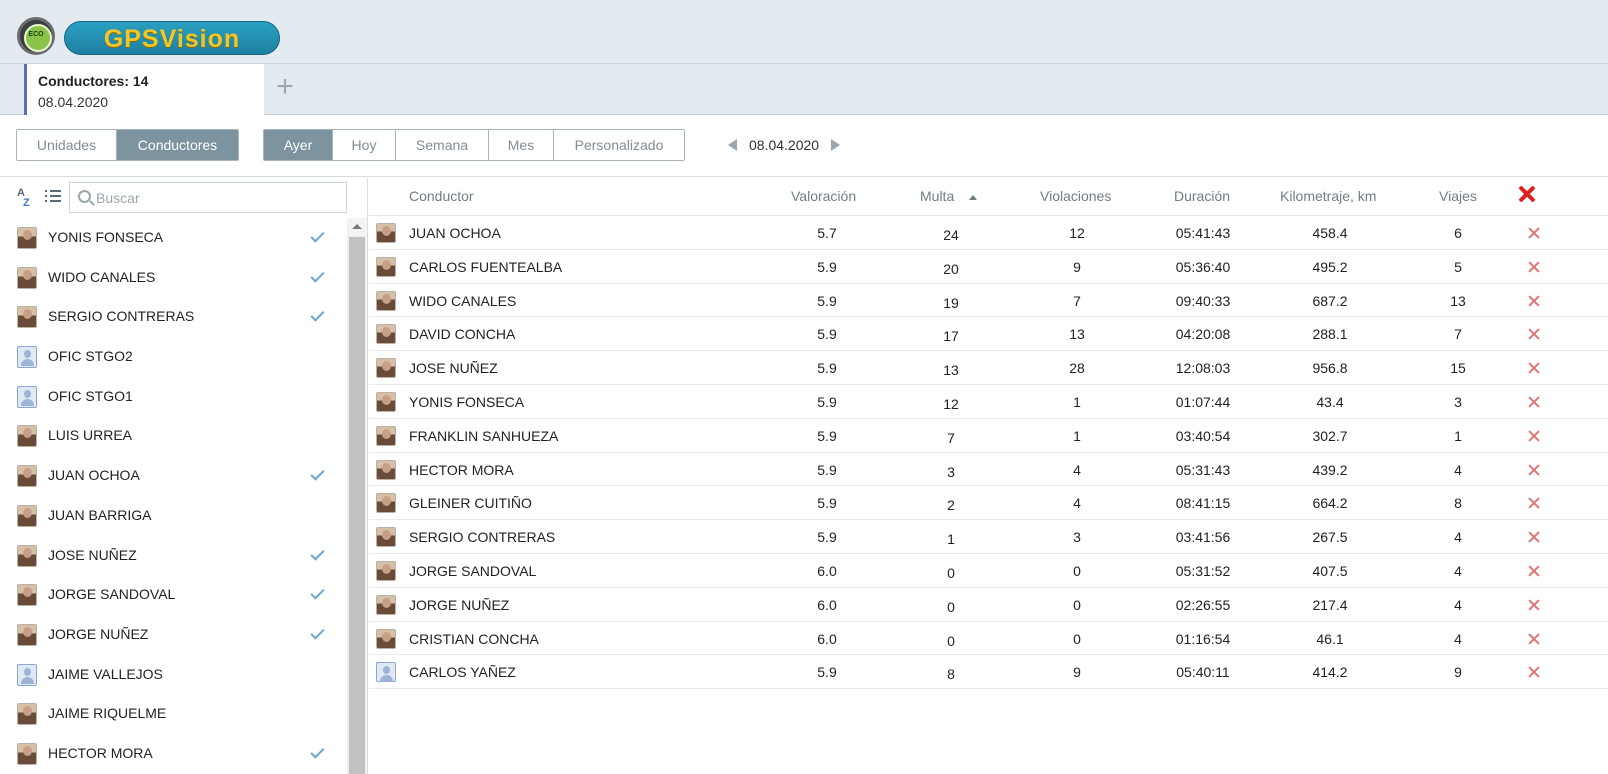  What do you see at coordinates (988, 503) in the screenshot?
I see `table-row: GLEINER CUITIÑO 5.9 2 4 08:41:15 664.2 8` at bounding box center [988, 503].